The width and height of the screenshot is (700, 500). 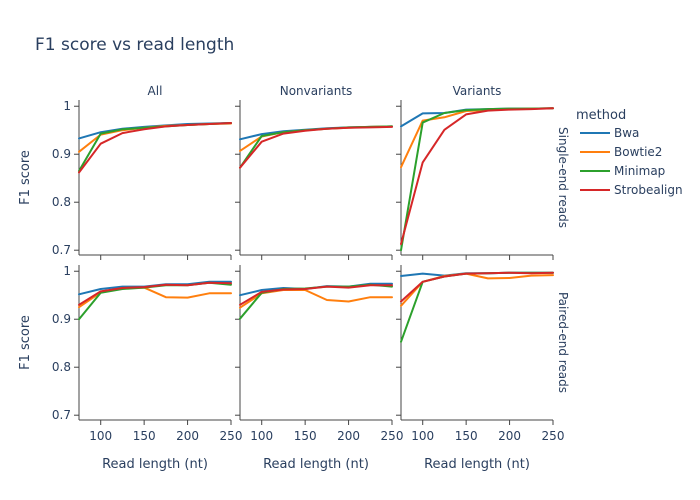 I want to click on panel-single-end-reads-nonvariants, so click(x=314, y=180).